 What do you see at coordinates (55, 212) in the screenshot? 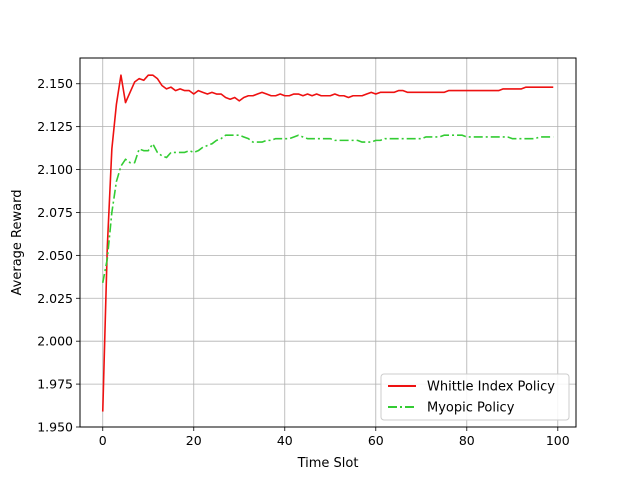
I see `y-tick-label: 2.075` at bounding box center [55, 212].